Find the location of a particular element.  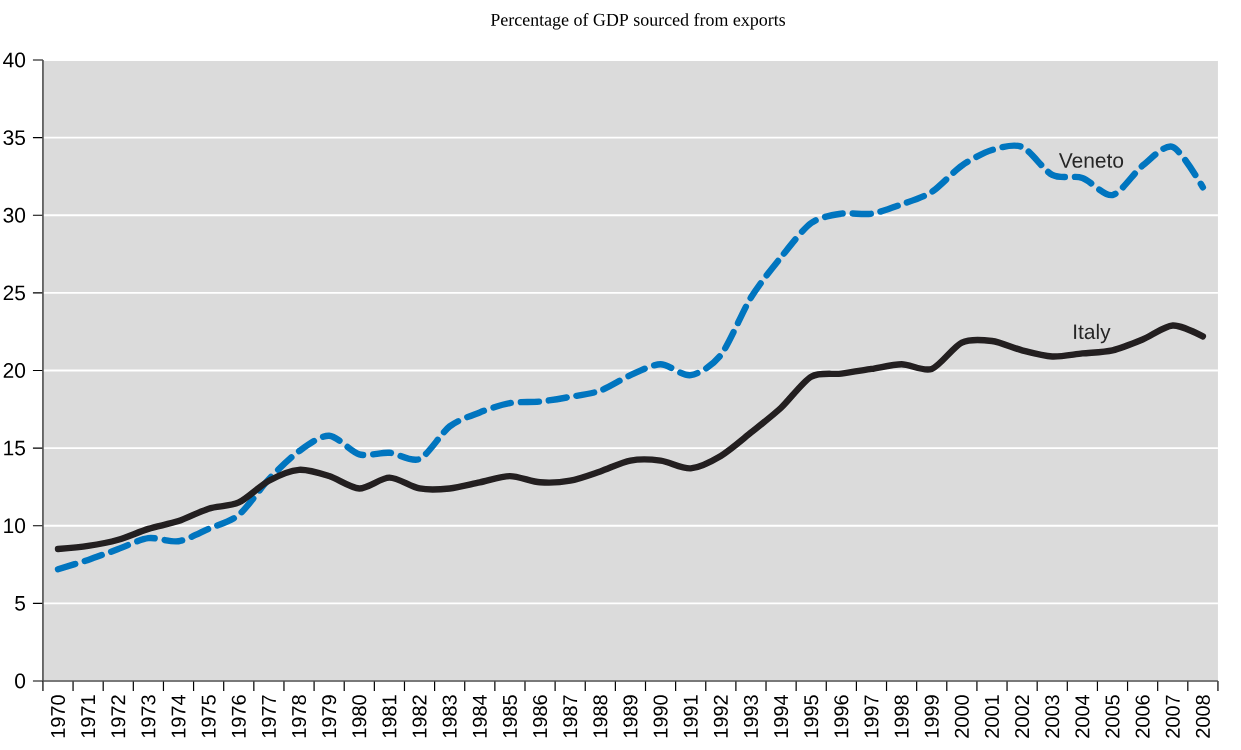

x-tick-label: 1996 is located at coordinates (841, 716).